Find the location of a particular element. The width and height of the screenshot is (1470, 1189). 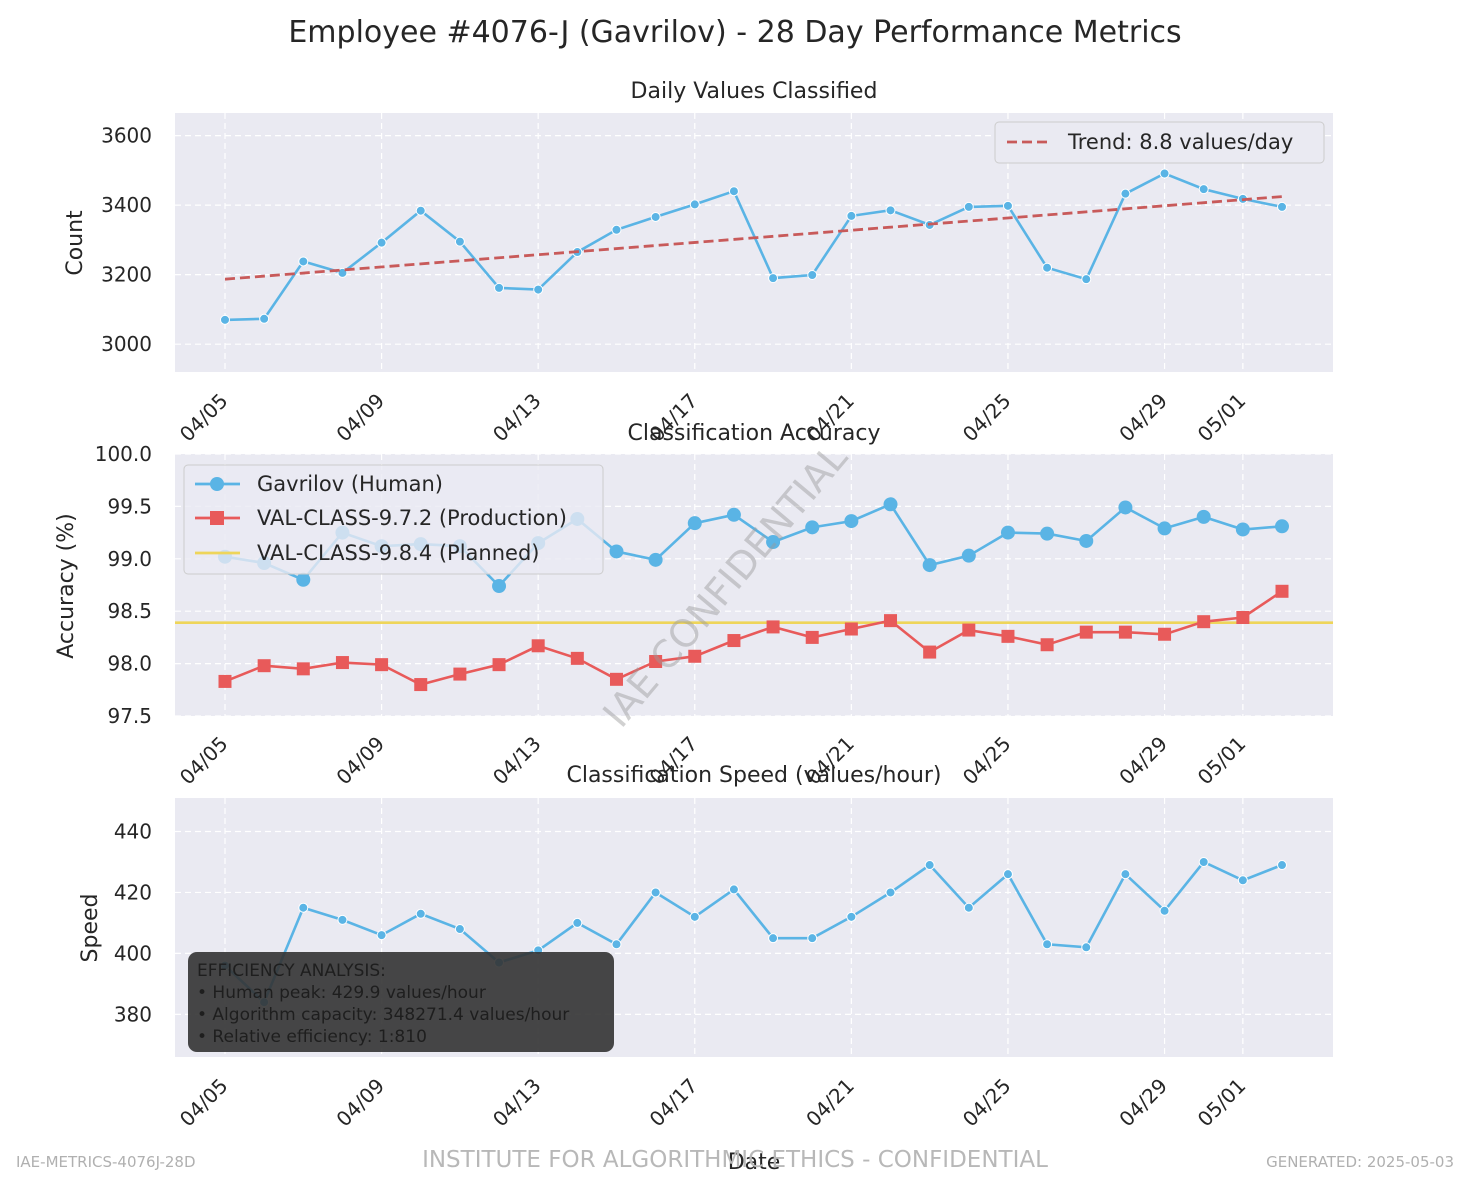

speed-x-ticks: 04/05 04/09 04/13 04/17 04/21 04/25 04/29 05/01 is located at coordinates (713, 1103).